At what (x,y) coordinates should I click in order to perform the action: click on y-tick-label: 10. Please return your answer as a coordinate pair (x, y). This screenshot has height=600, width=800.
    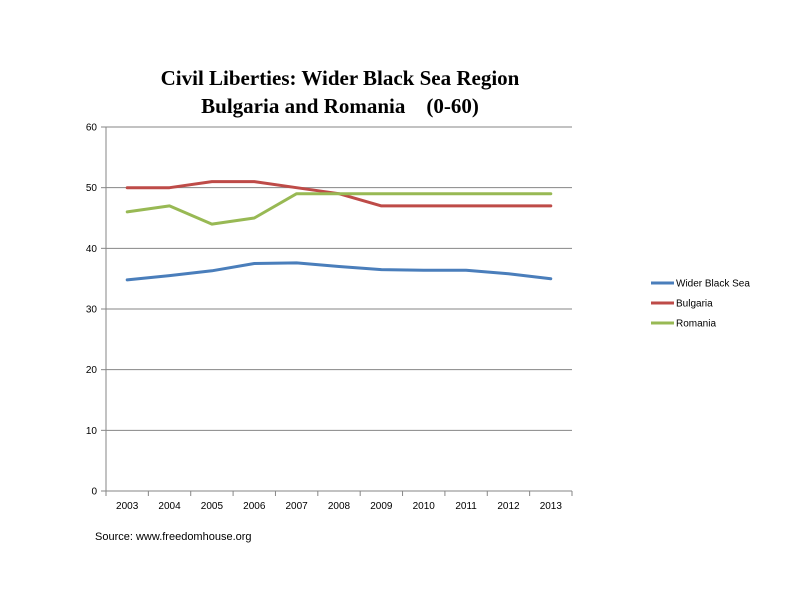
    Looking at the image, I should click on (92, 431).